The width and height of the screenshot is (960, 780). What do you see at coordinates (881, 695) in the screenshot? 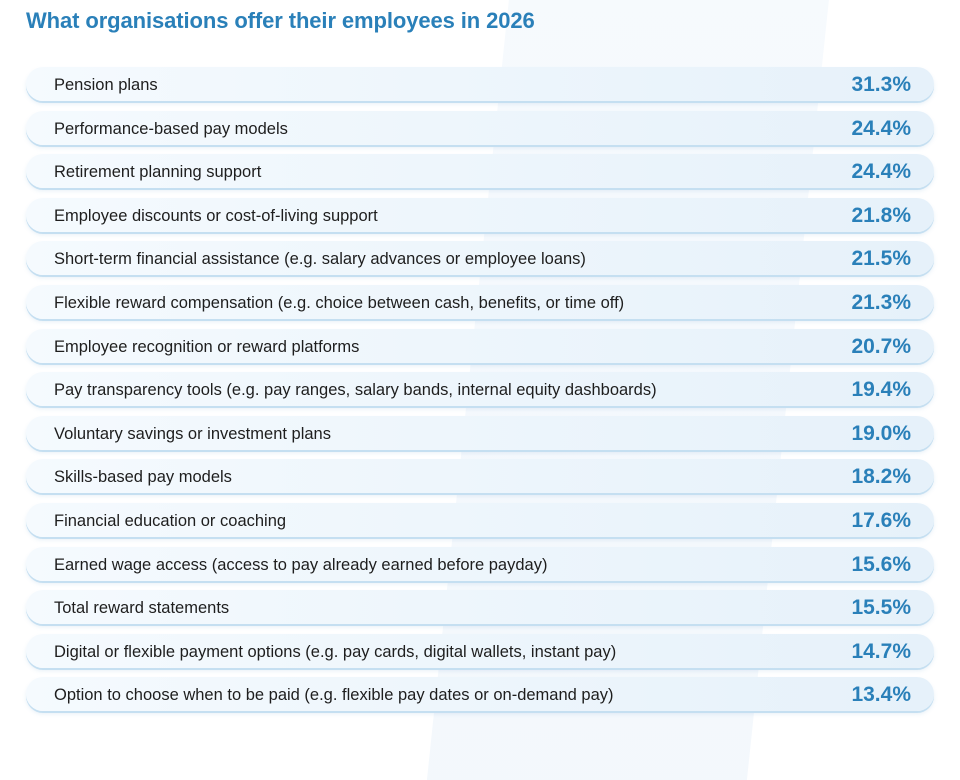
I see `item-value: 13.4%` at bounding box center [881, 695].